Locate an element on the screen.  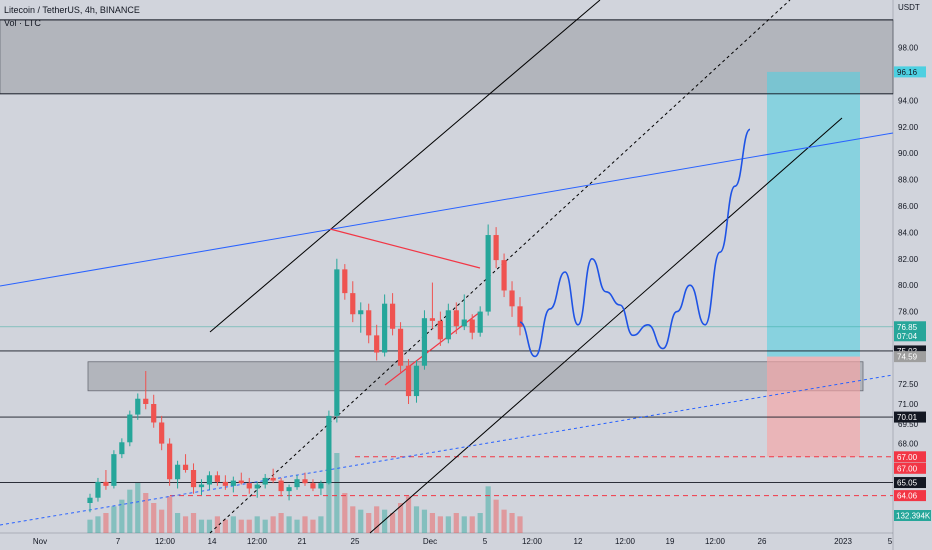
symbol-title: Litecoin / TetherUS, 4h, BINANCE is located at coordinates (72, 10).